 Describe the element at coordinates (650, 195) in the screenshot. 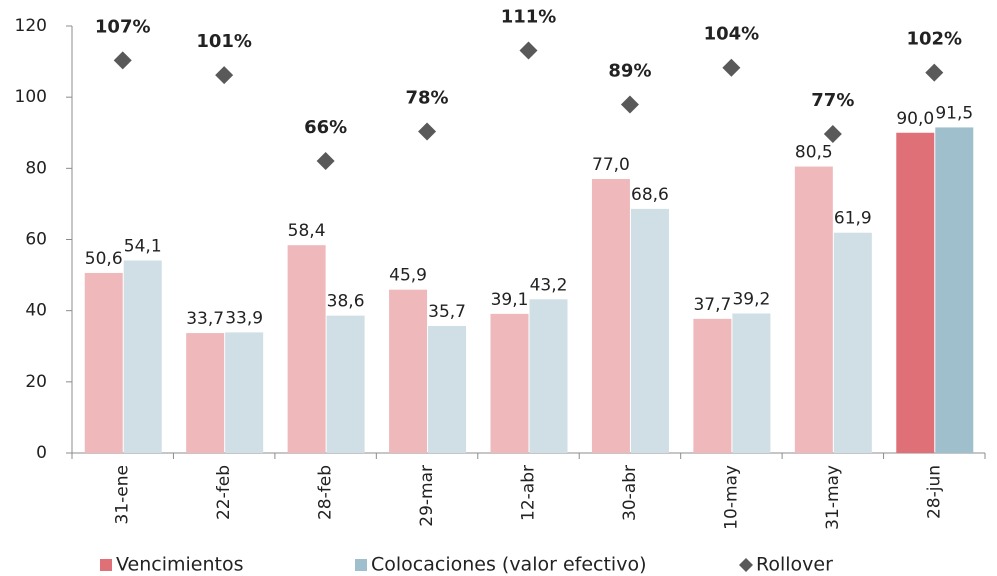

I see `bar-value-label: 68,6` at that location.